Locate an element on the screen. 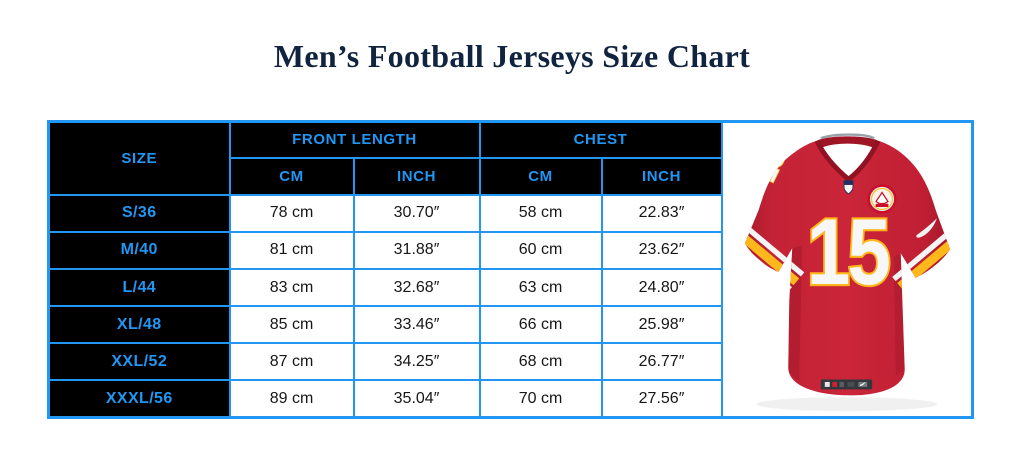 The image size is (1024, 471). chest-cm-value: 60 cm is located at coordinates (540, 250).